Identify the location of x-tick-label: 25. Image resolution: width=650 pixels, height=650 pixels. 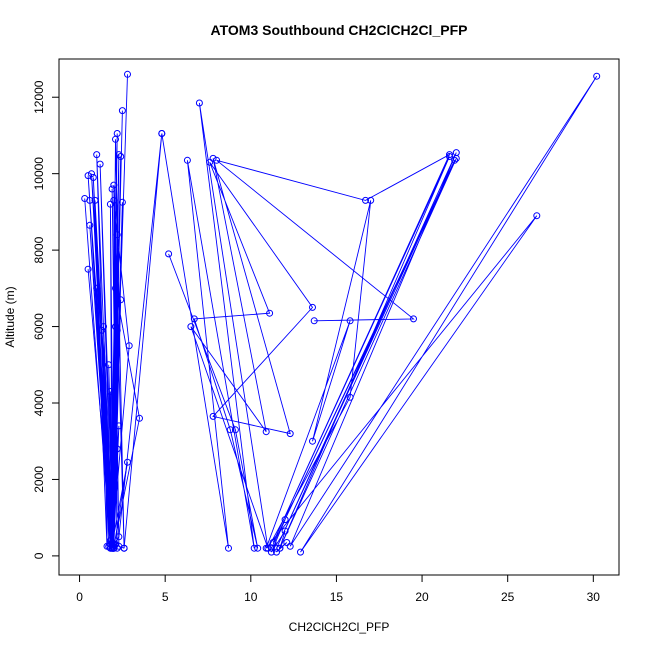
(508, 597).